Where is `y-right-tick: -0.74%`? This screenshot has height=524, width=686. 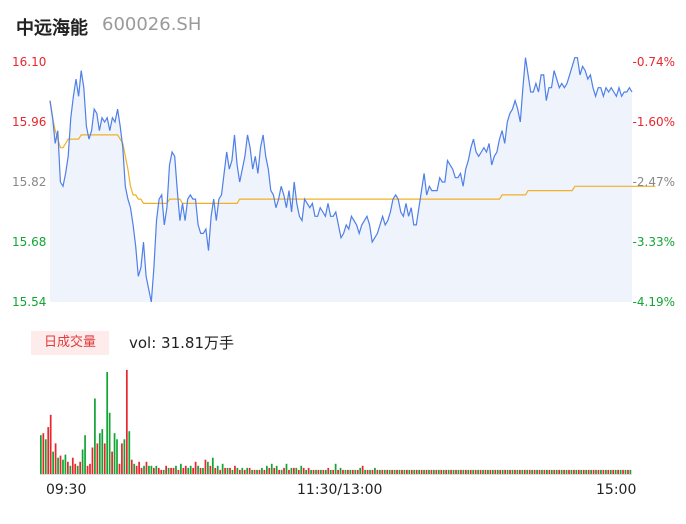 y-right-tick: -0.74% is located at coordinates (653, 62).